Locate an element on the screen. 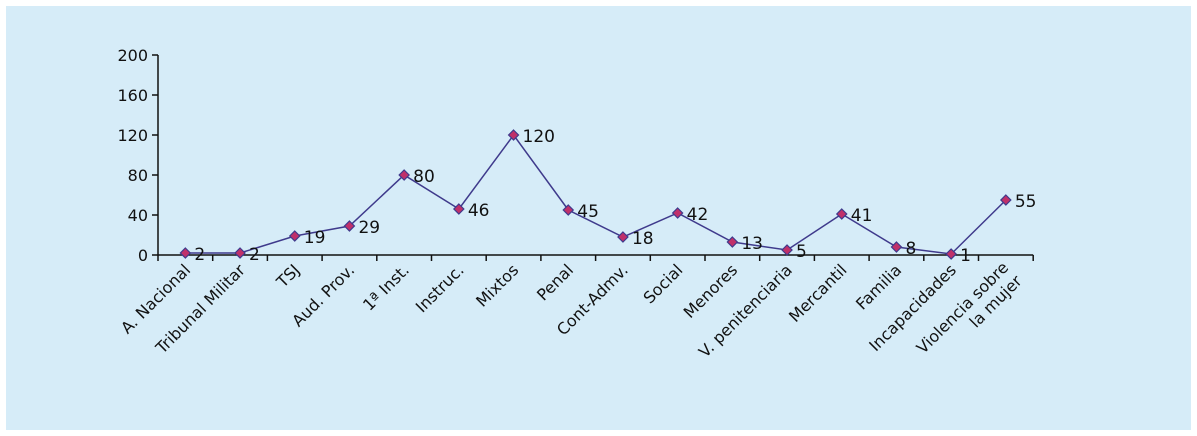 Image resolution: width=1197 pixels, height=436 pixels. x-category-label: 1ª Inst. is located at coordinates (386, 287).